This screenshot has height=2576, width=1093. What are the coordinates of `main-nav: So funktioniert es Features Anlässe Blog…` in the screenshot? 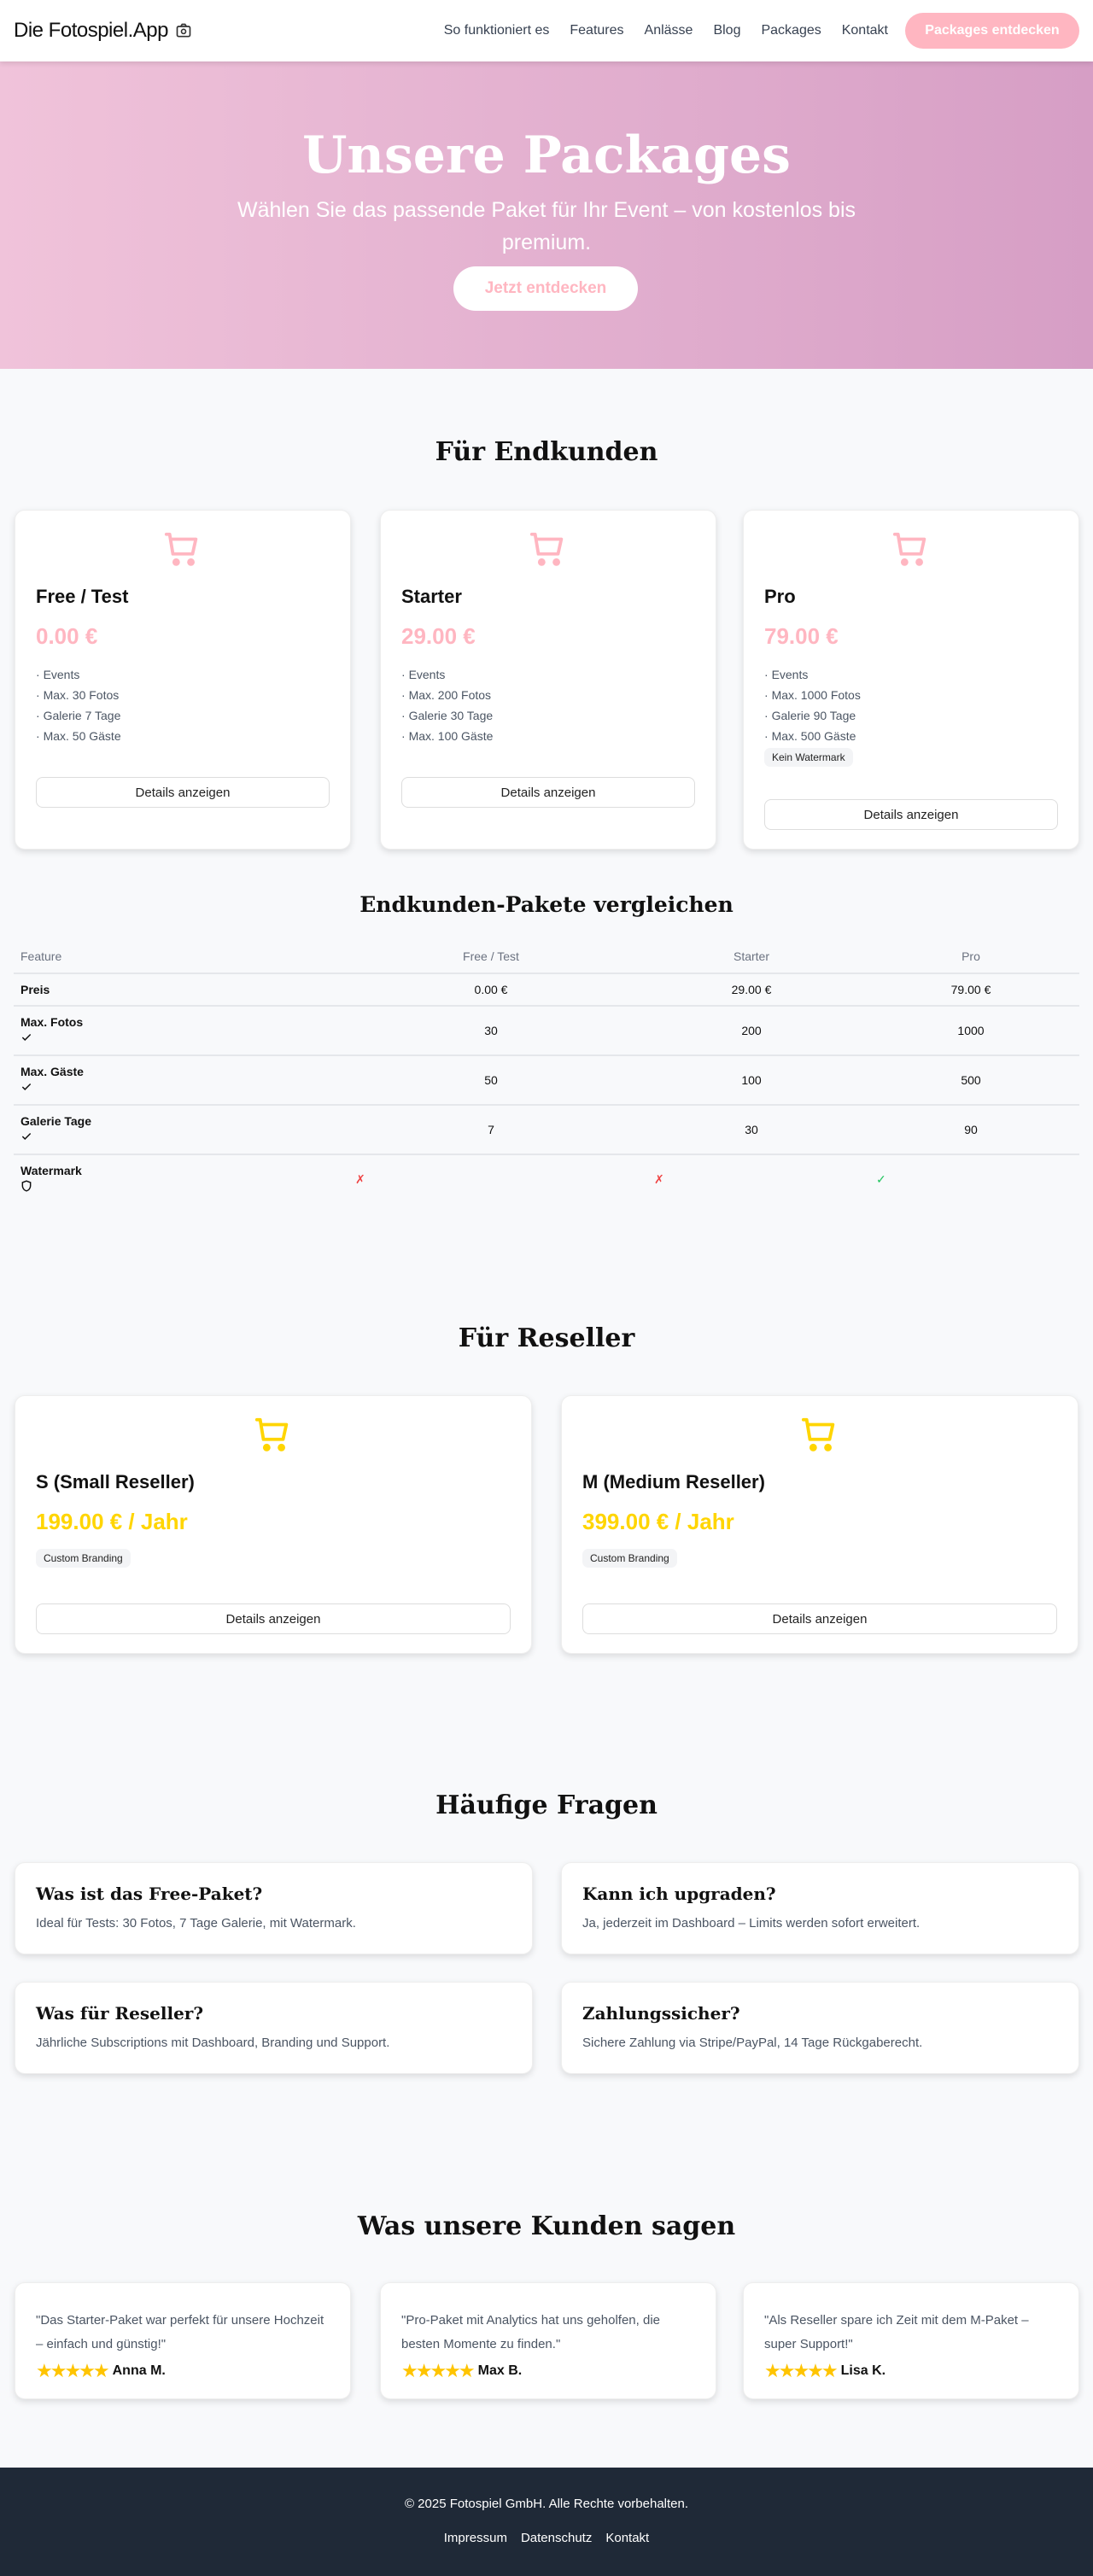 It's located at (666, 30).